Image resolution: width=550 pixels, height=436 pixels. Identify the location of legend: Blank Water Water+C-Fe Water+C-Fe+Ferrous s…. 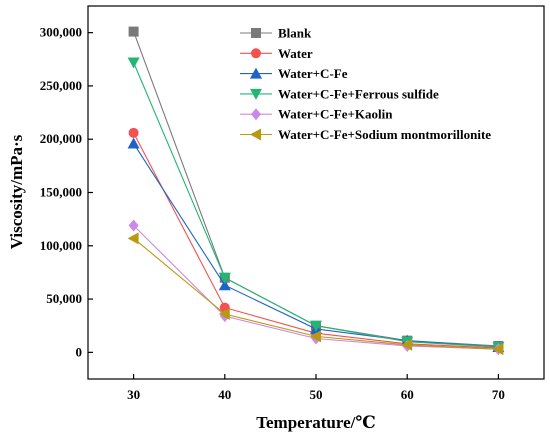
(365, 84).